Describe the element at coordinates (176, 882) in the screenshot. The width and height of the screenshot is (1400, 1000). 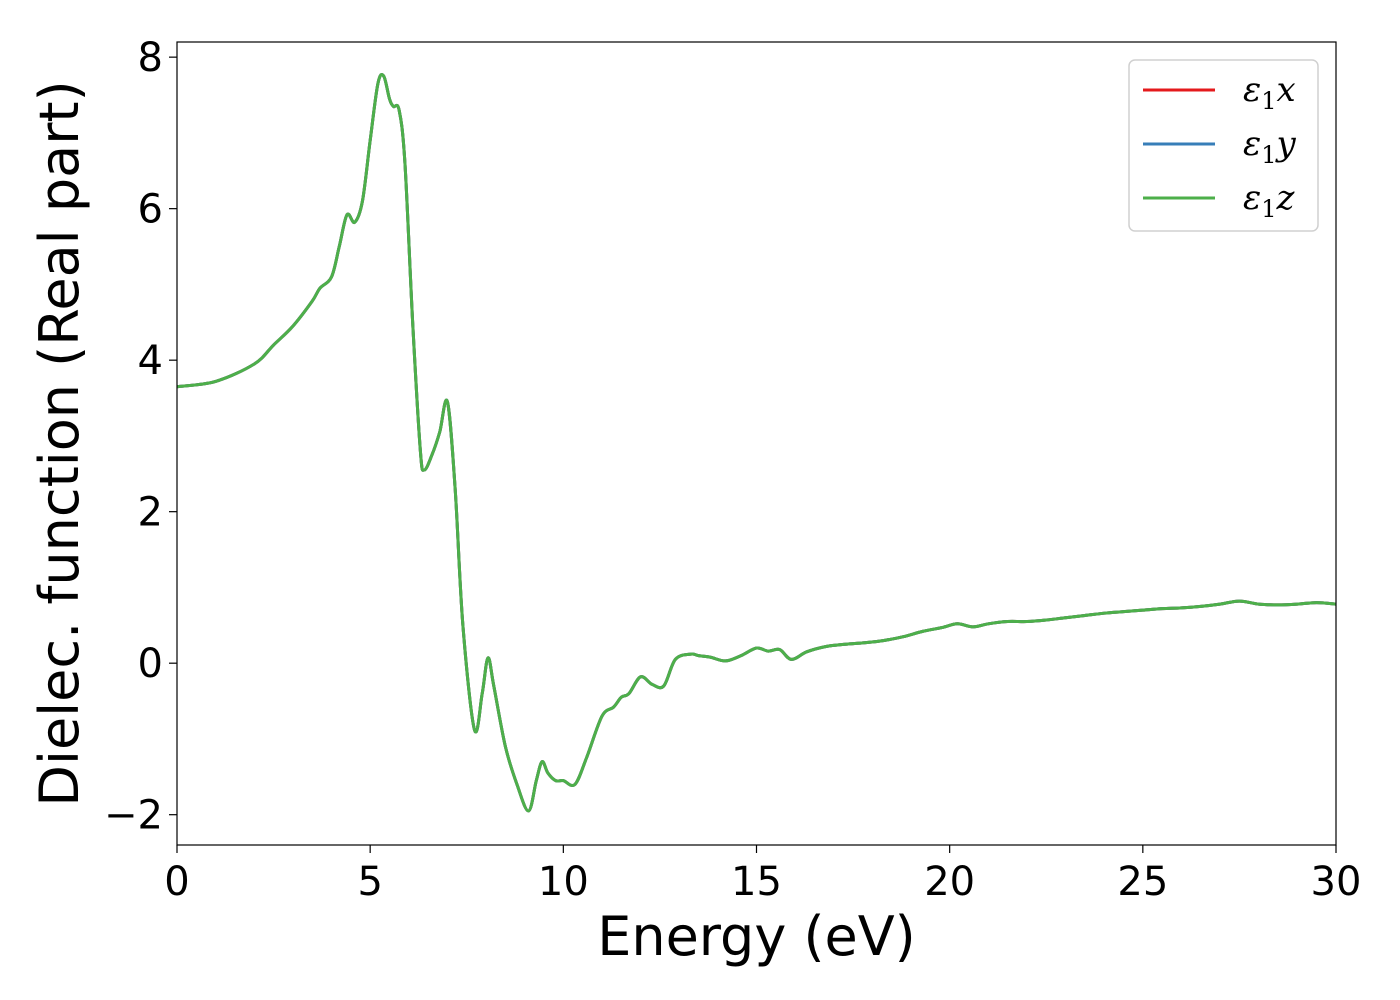
I see `x-tick-label: 0` at that location.